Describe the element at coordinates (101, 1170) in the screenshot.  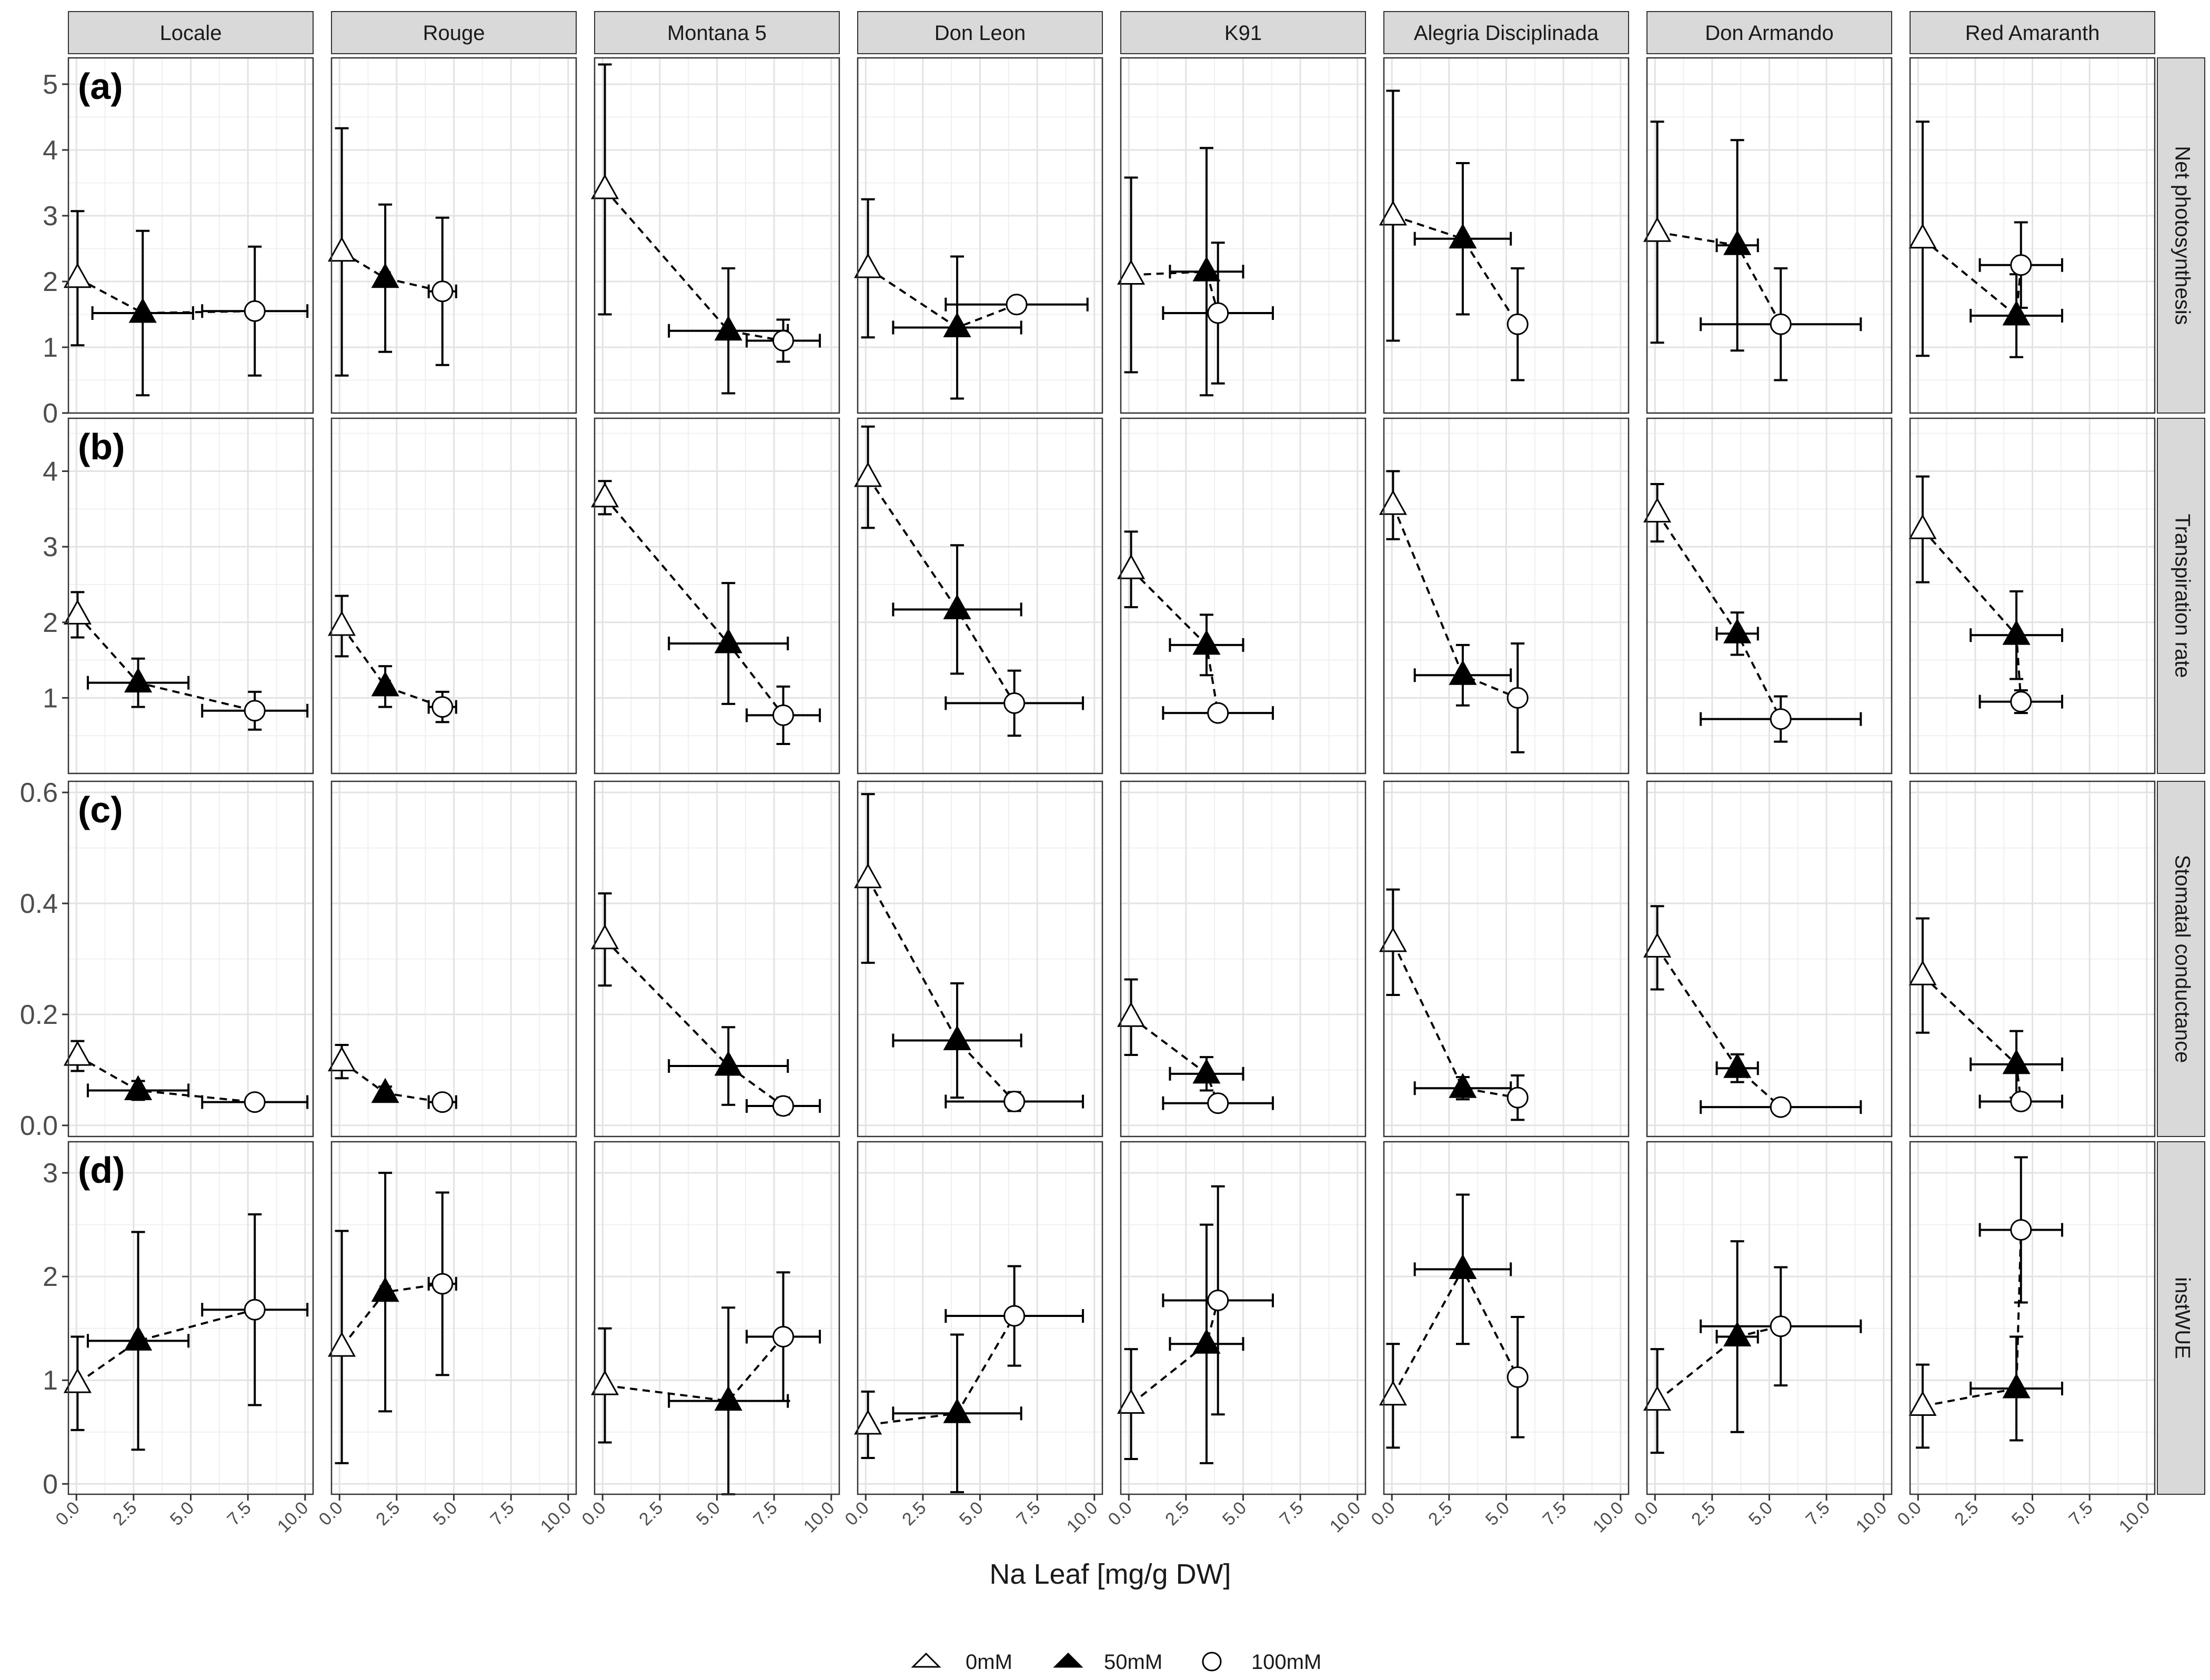
I see `panel-tag: (d)` at that location.